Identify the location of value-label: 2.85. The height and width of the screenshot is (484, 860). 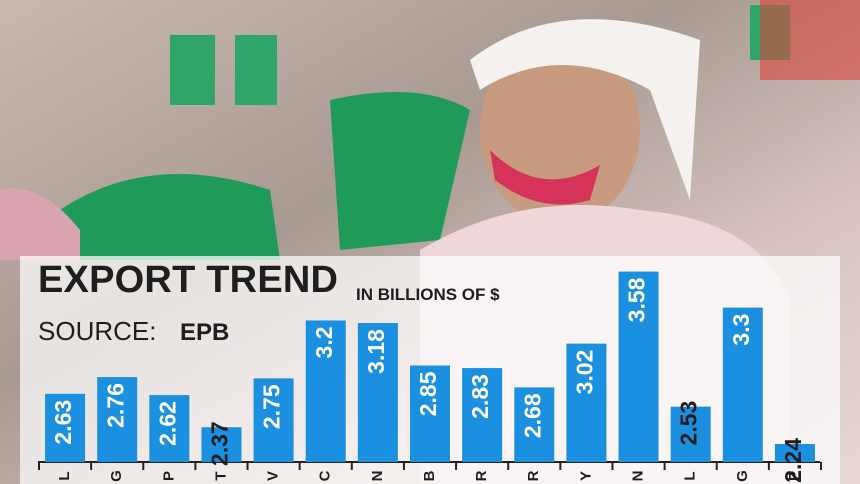
(428, 393).